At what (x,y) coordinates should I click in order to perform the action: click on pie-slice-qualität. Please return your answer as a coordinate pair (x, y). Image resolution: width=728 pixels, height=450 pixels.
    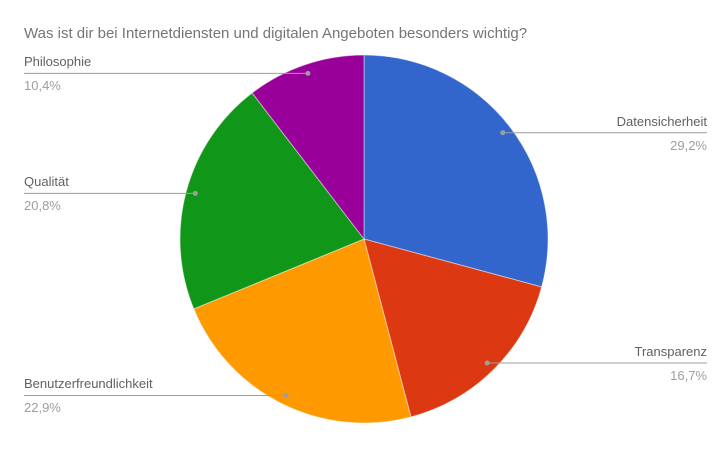
    Looking at the image, I should click on (272, 201).